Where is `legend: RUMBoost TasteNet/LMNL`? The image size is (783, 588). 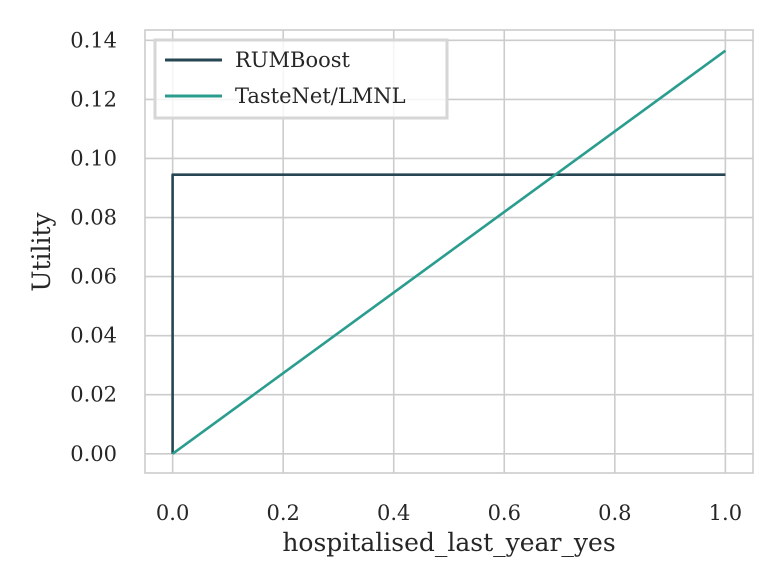
legend: RUMBoost TasteNet/LMNL is located at coordinates (301, 79).